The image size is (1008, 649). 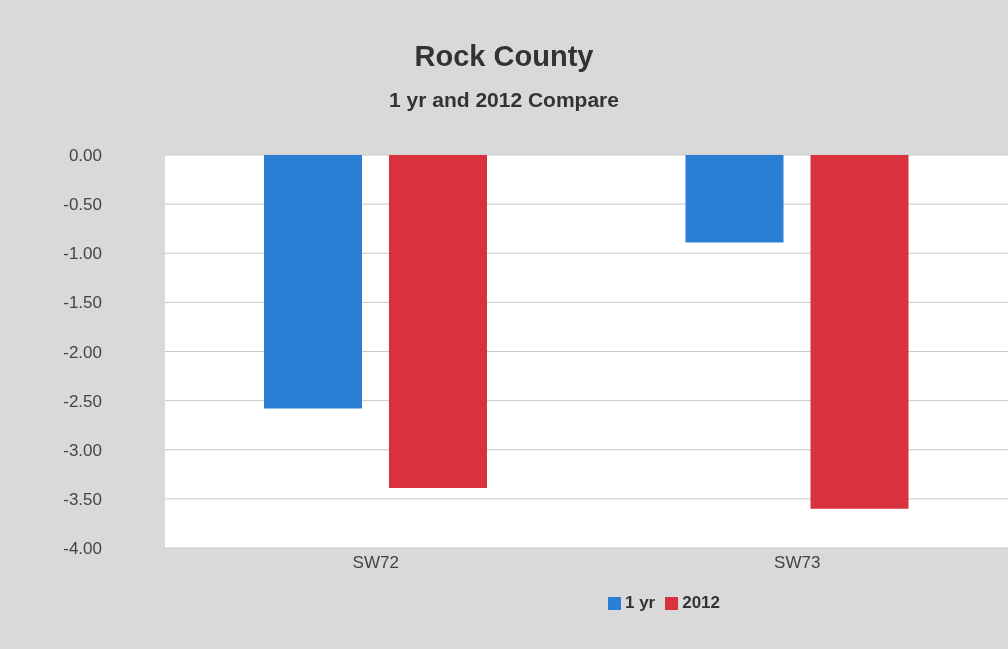 What do you see at coordinates (82, 205) in the screenshot?
I see `y-tick-label: -0.50` at bounding box center [82, 205].